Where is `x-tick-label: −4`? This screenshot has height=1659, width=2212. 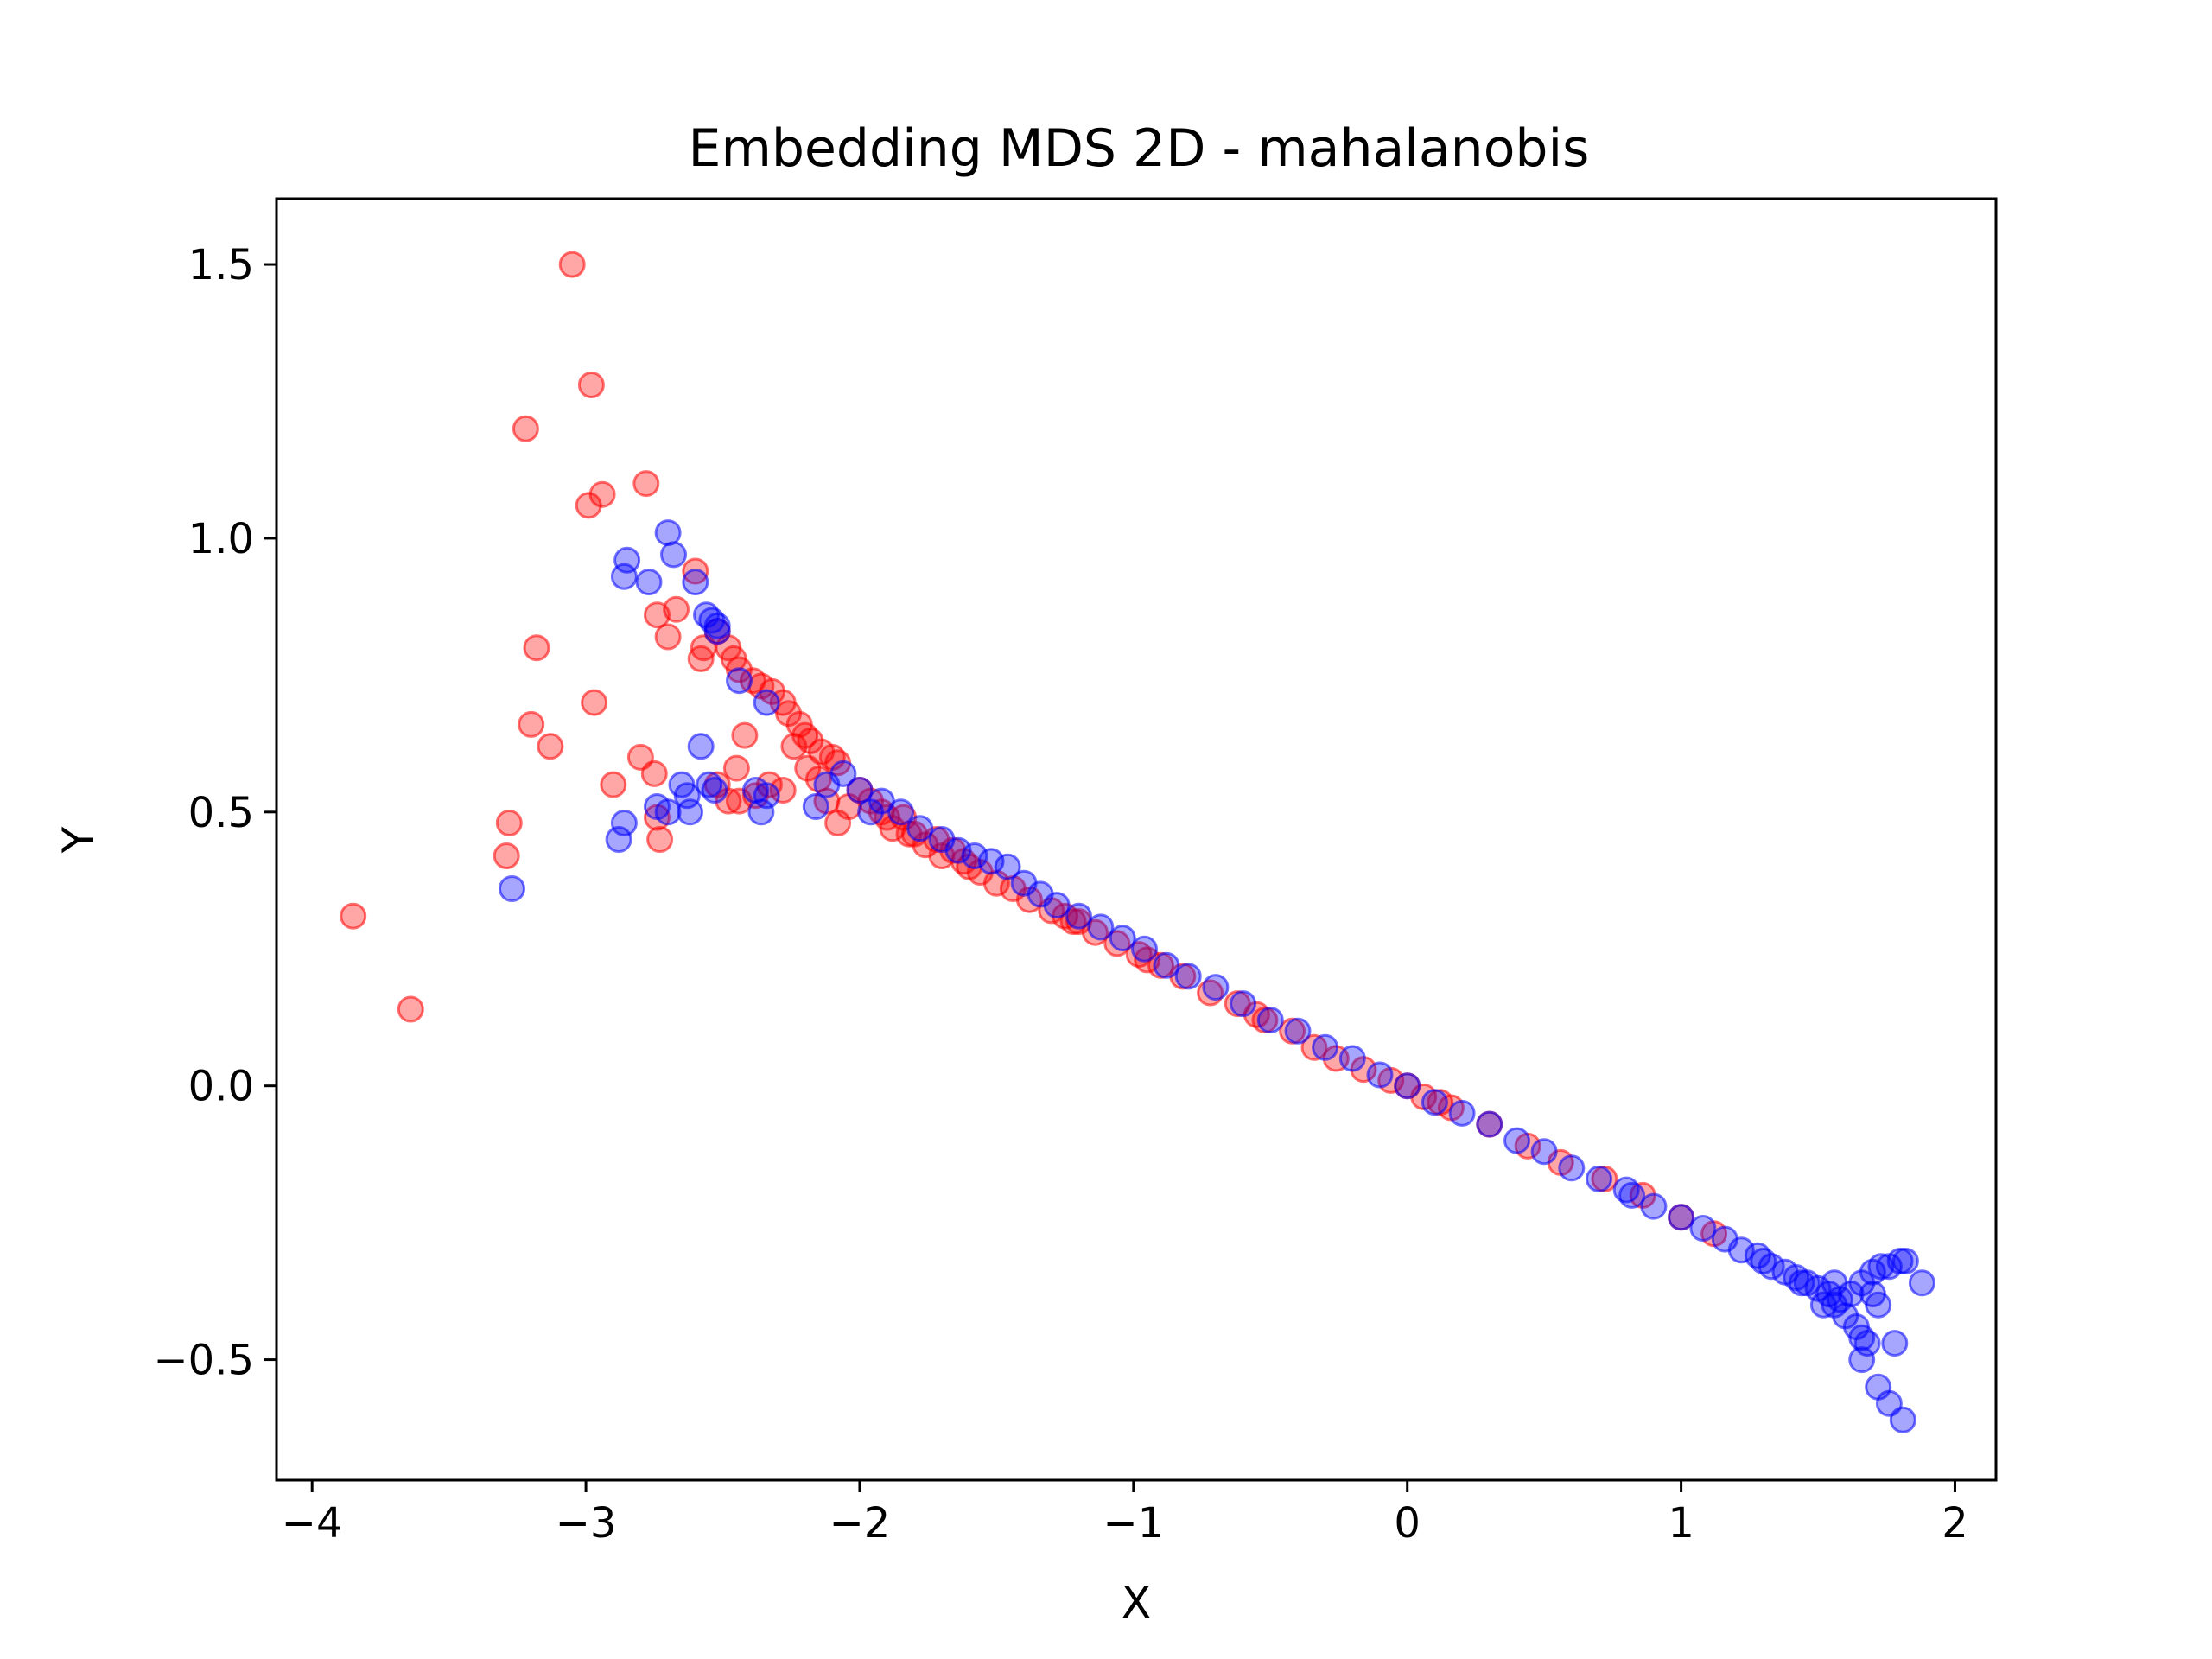
x-tick-label: −4 is located at coordinates (312, 1523).